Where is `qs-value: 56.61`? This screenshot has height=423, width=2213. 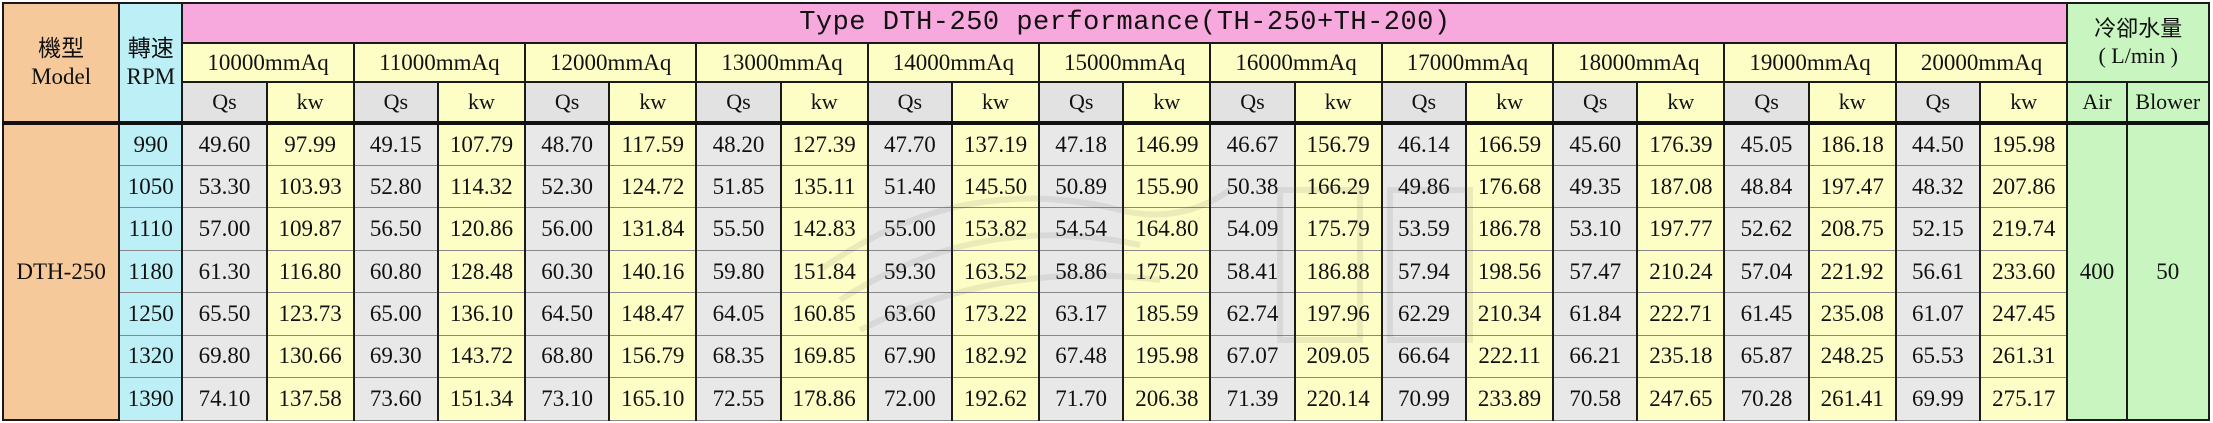 qs-value: 56.61 is located at coordinates (1937, 271).